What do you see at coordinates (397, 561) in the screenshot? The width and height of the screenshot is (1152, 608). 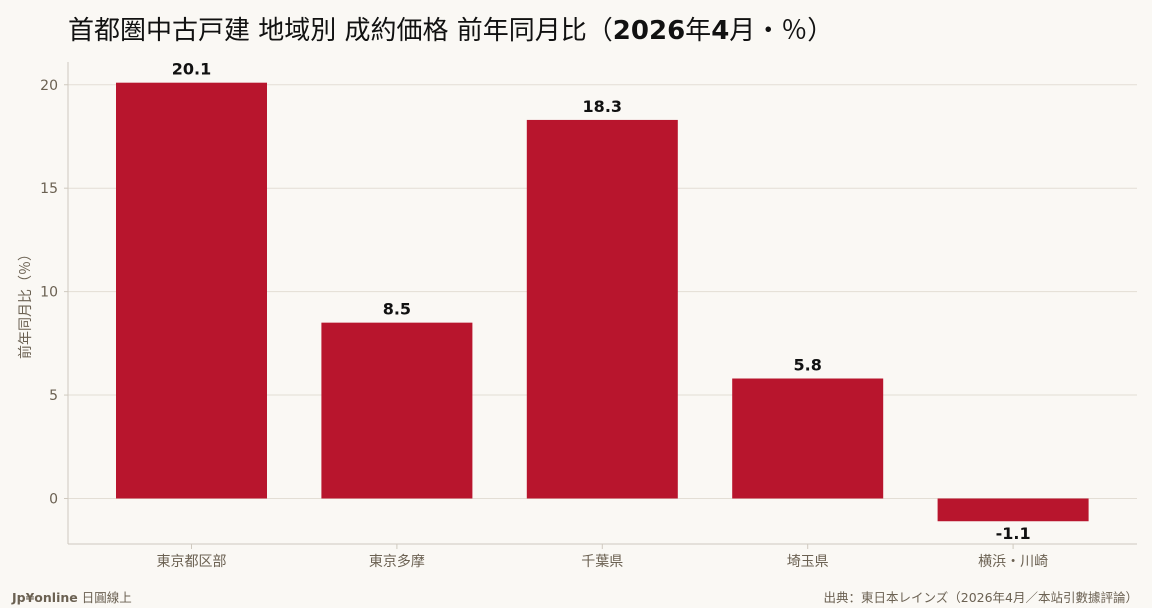 I see `x-tick-label: 東京多摩` at bounding box center [397, 561].